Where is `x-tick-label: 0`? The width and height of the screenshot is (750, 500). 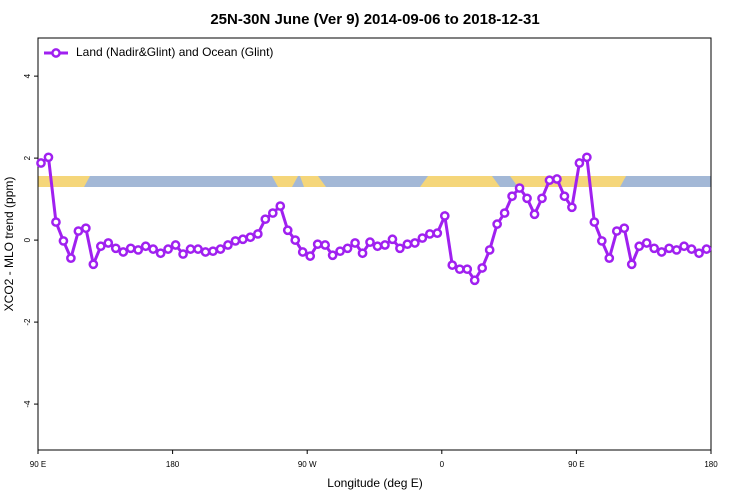
x-tick-label: 0 is located at coordinates (442, 464).